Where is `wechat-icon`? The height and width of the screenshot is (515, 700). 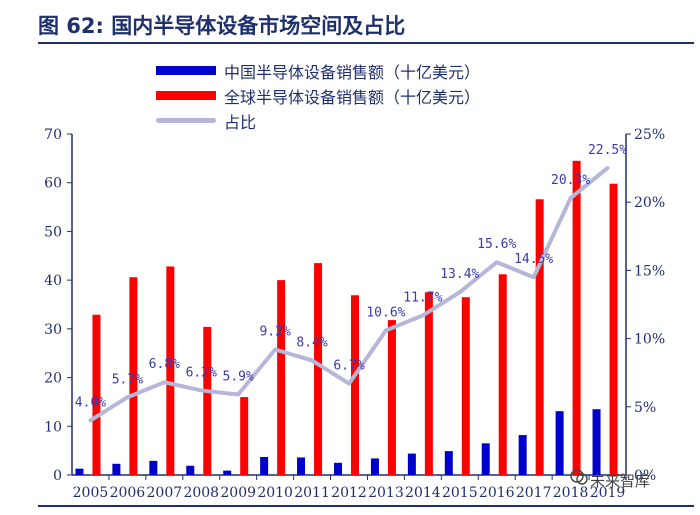 wechat-icon is located at coordinates (579, 477).